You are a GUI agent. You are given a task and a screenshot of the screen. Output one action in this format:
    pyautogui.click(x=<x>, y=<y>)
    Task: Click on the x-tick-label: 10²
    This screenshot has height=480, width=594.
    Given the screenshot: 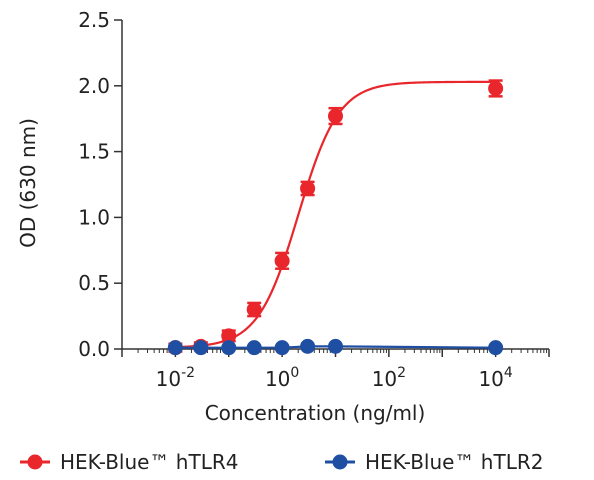 What is the action you would take?
    pyautogui.click(x=389, y=378)
    